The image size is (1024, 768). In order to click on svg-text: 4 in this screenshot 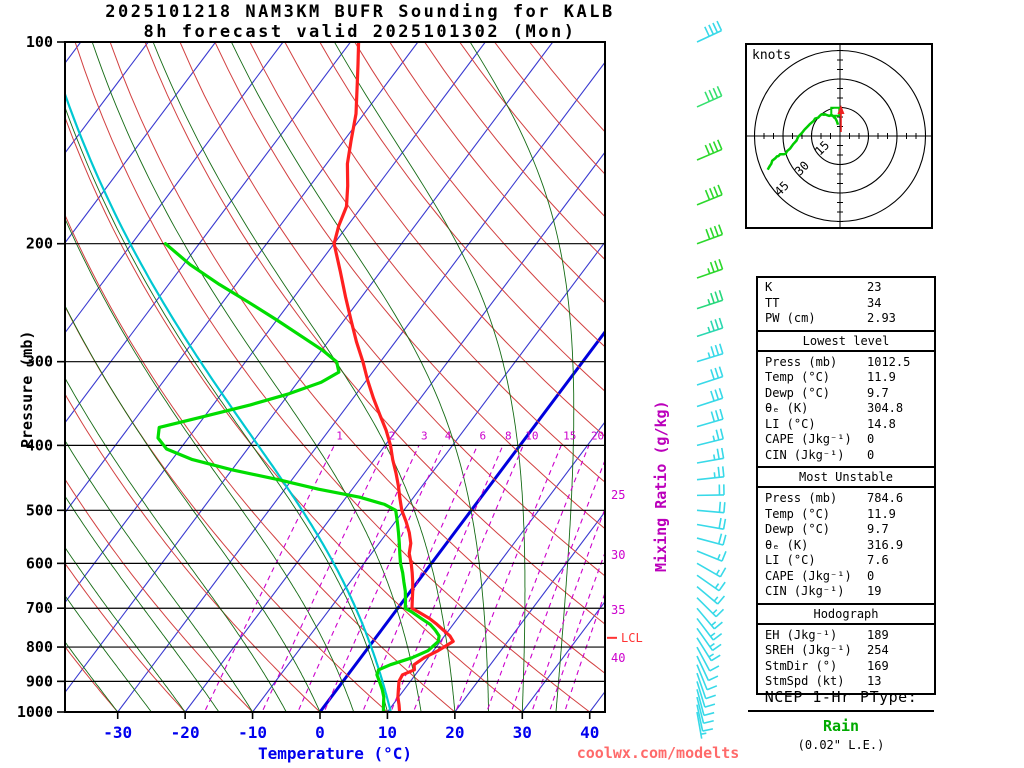, I will do `click(448, 435)`.